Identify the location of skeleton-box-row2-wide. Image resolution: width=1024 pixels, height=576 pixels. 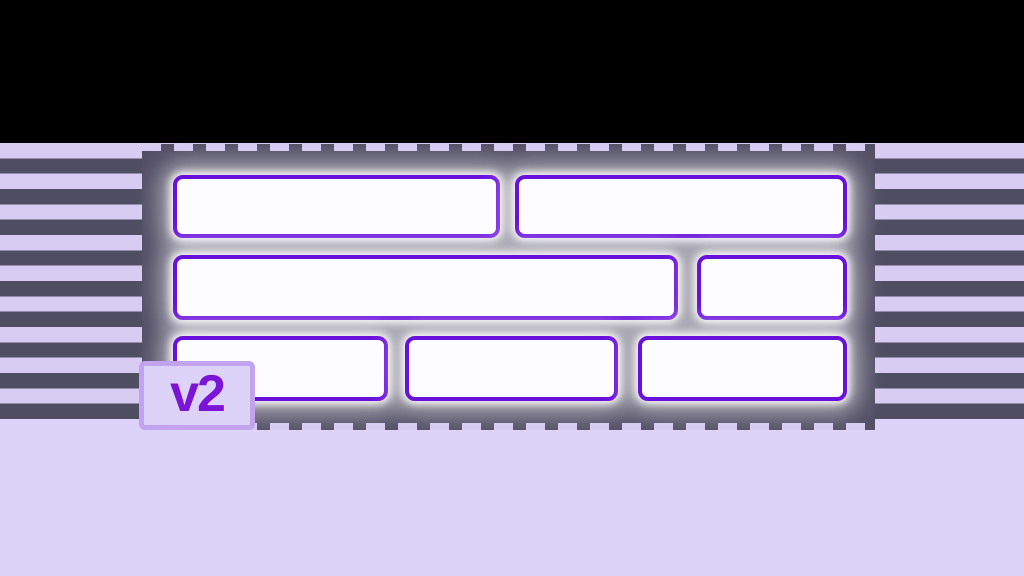
(425, 287).